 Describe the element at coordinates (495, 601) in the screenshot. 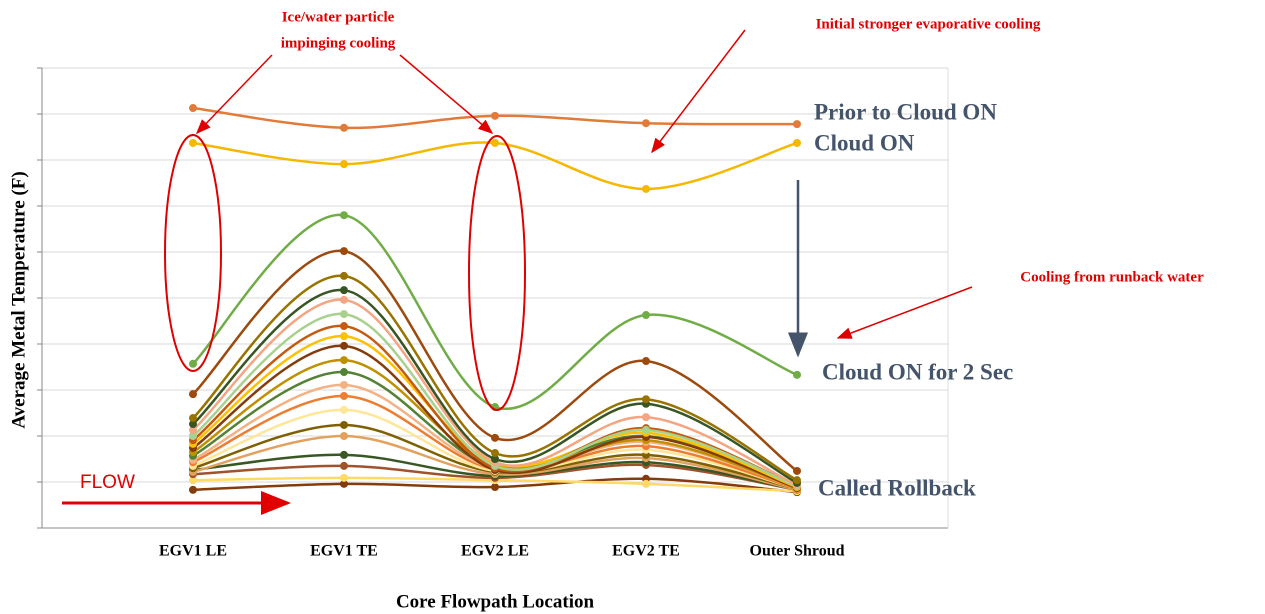

I see `x-axis-title: Core Flowpath Location` at that location.